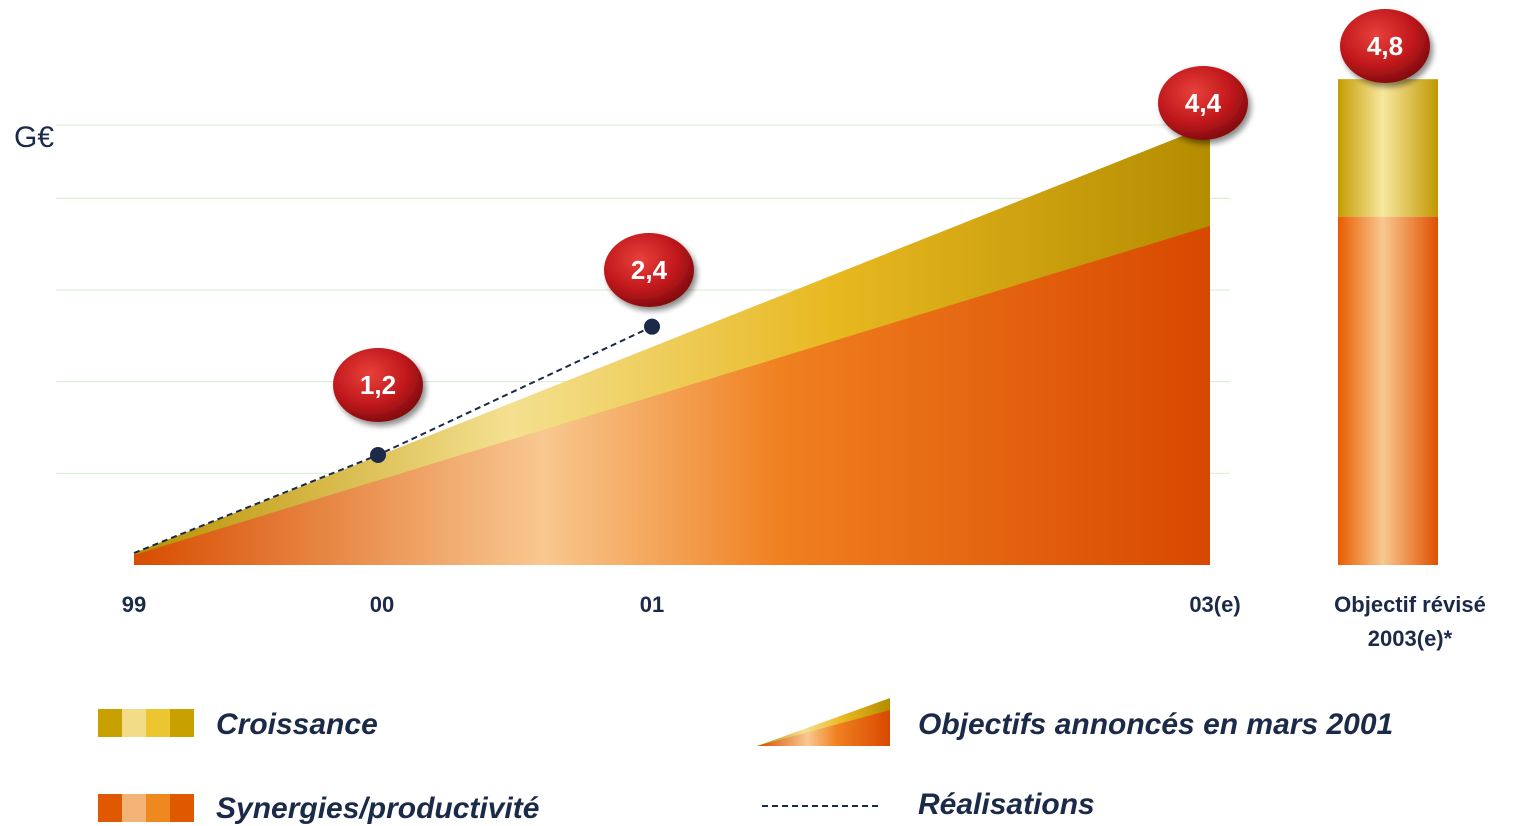 This screenshot has width=1516, height=826. What do you see at coordinates (1155, 724) in the screenshot?
I see `legend-label-objectifs: Objectifs annoncés en mars 2001` at bounding box center [1155, 724].